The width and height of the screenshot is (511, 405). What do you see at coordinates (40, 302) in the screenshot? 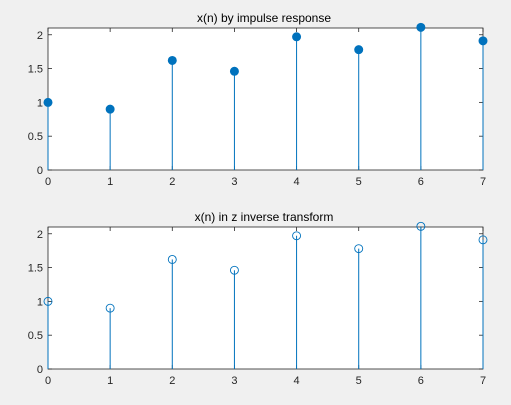
I see `bottom-y-tick-label: 1` at bounding box center [40, 302].